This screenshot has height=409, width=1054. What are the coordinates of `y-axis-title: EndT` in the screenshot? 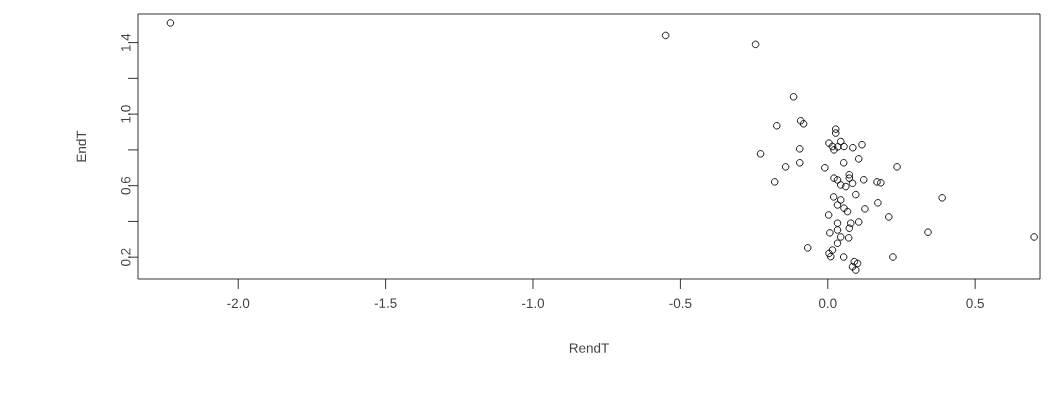 It's located at (81, 146).